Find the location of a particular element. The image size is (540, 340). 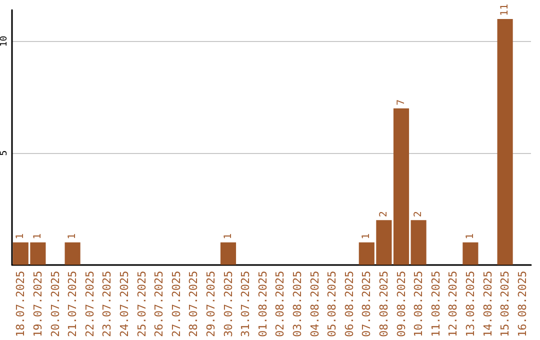

x-tick-label: 09.08.2025 is located at coordinates (401, 304).